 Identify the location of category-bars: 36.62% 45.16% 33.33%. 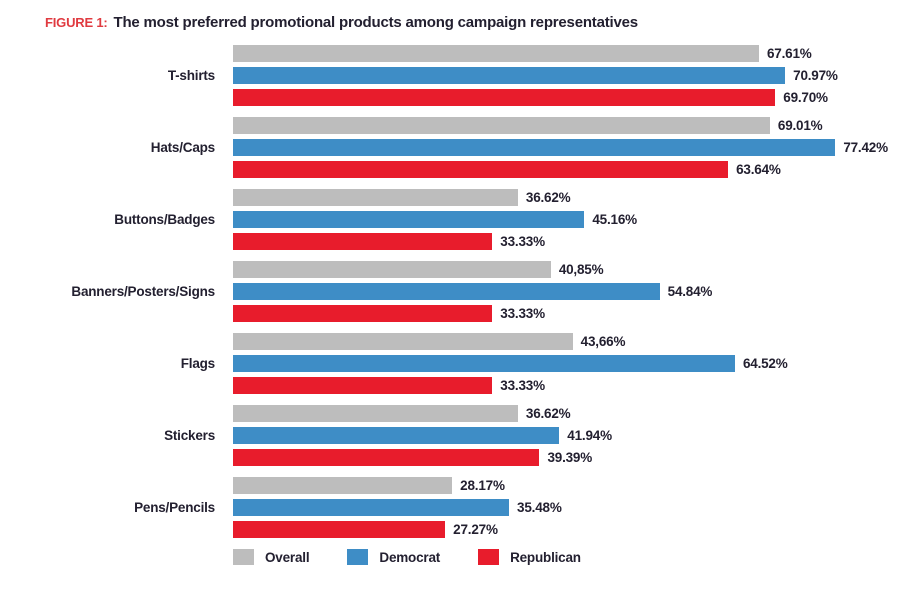
(566, 219).